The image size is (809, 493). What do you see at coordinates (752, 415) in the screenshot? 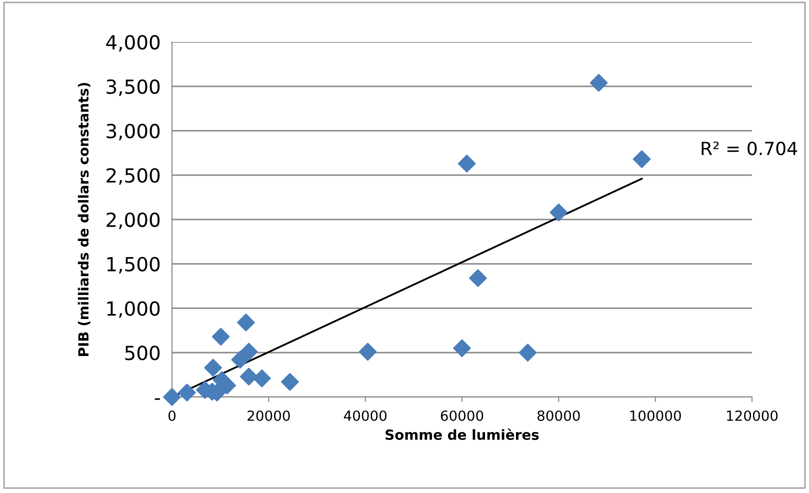
I see `x-tick-label: 120000` at bounding box center [752, 415].